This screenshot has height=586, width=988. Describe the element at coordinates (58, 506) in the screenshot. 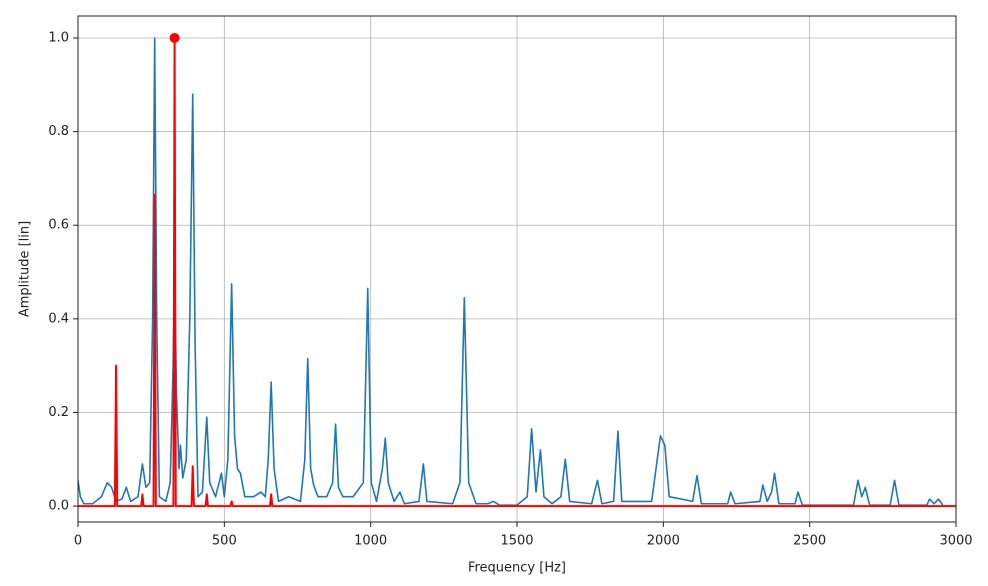

I see `y-tick-label: 0.0` at that location.